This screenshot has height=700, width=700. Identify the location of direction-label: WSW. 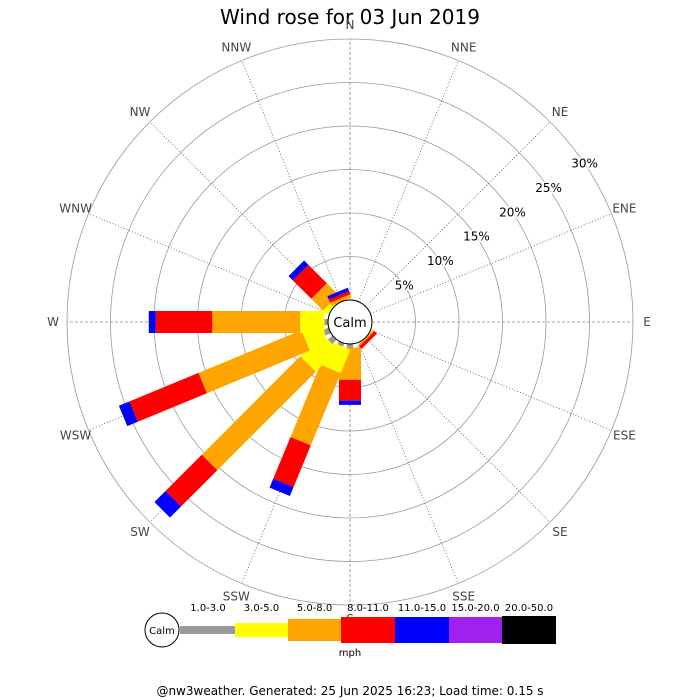
(75, 436).